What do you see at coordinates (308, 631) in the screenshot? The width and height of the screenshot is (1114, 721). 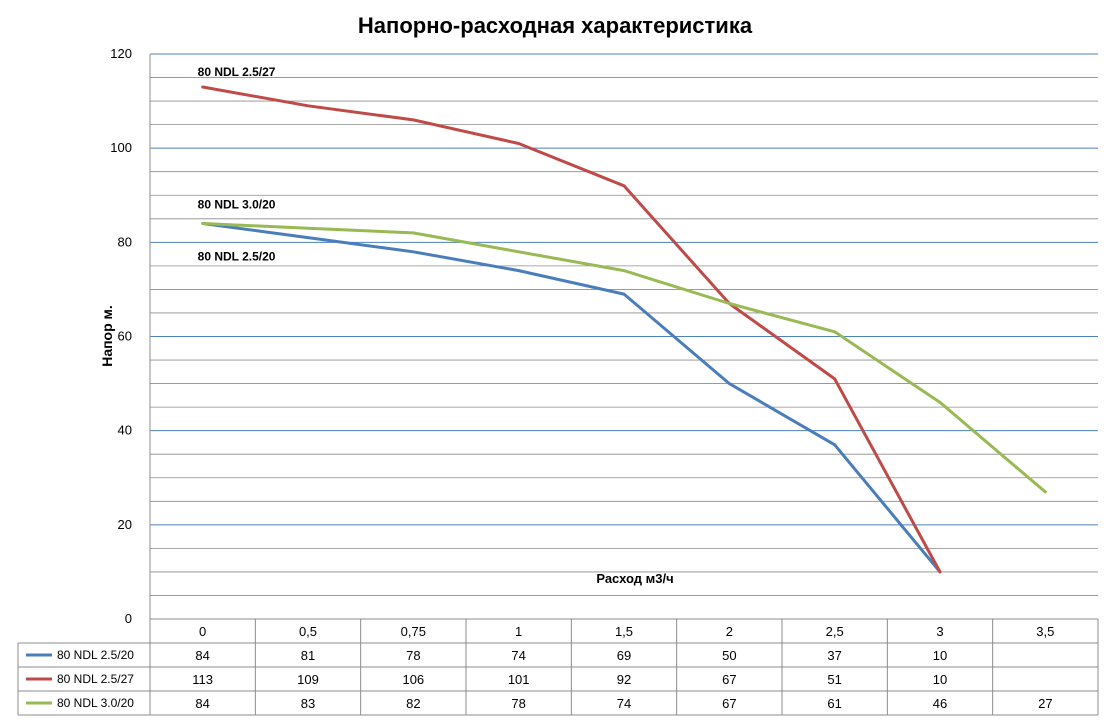 I see `x-tick-label: 0,5` at bounding box center [308, 631].